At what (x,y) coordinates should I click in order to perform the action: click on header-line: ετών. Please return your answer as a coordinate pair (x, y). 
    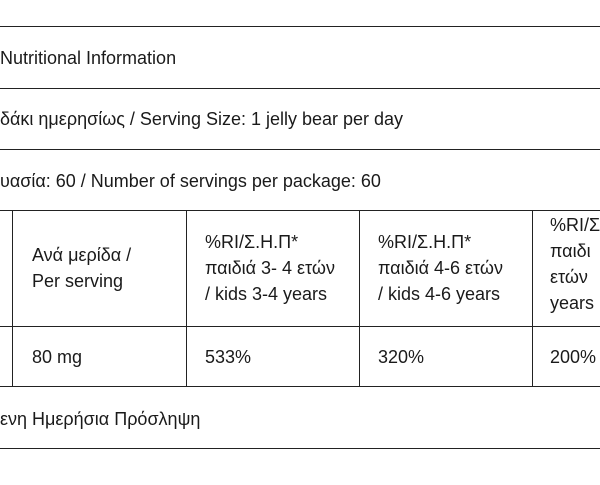
    Looking at the image, I should click on (569, 277).